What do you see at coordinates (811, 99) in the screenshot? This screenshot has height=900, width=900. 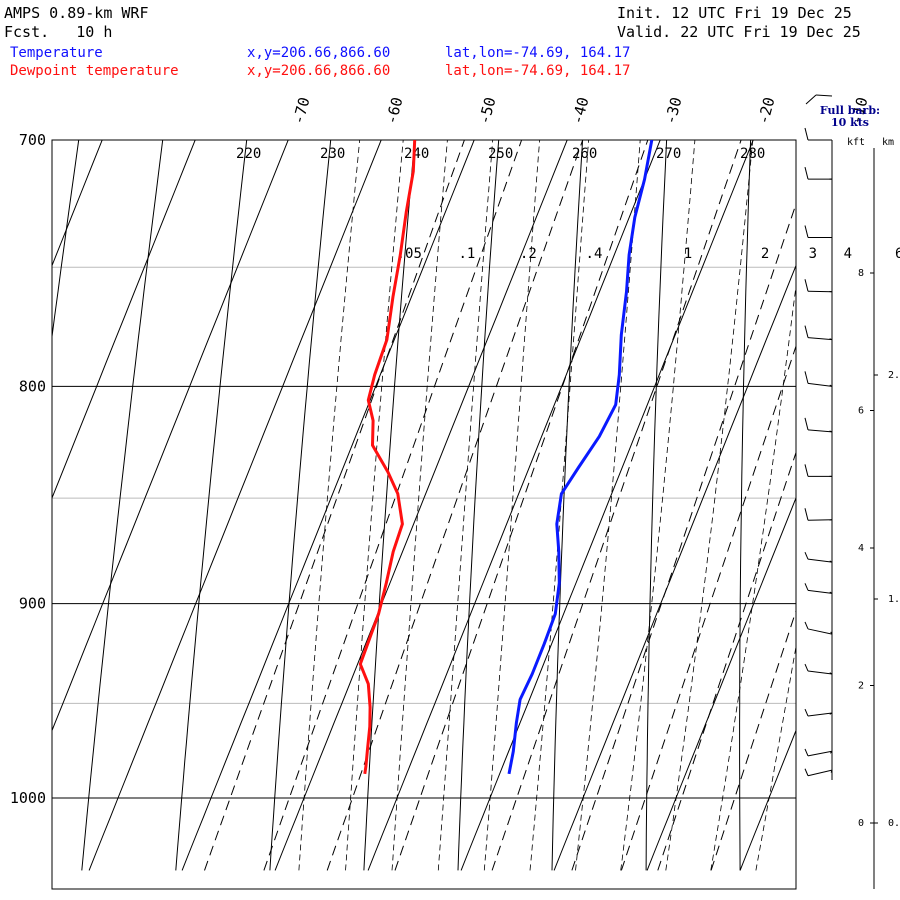 I see `sample-barb` at bounding box center [811, 99].